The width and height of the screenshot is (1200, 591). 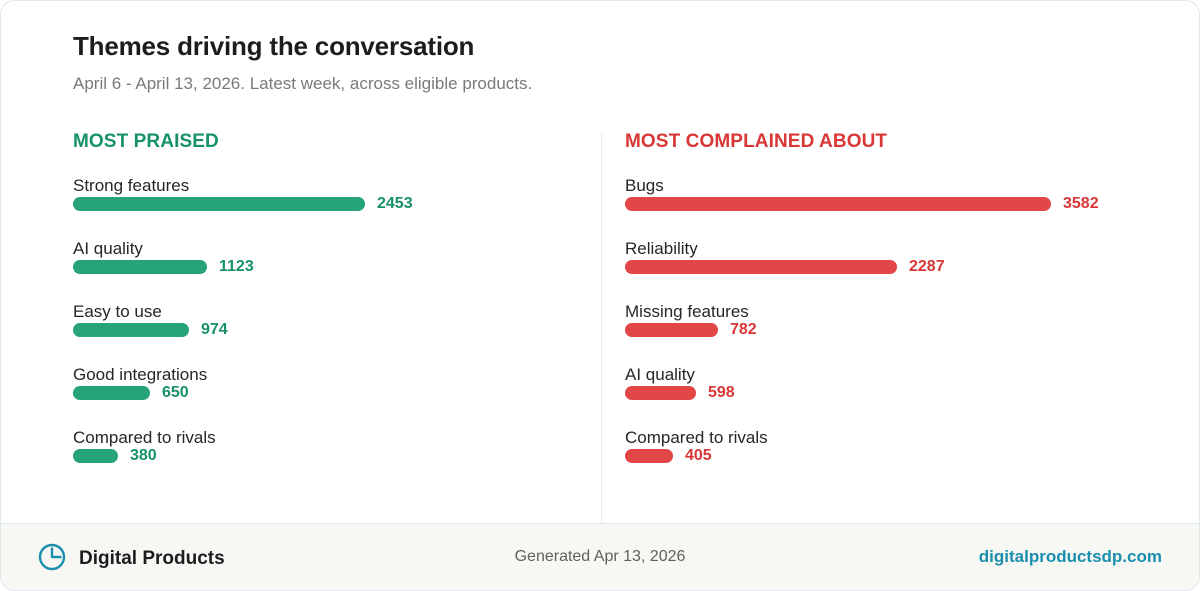 I want to click on most-praised-row: Compared to rivals 380, so click(x=146, y=457).